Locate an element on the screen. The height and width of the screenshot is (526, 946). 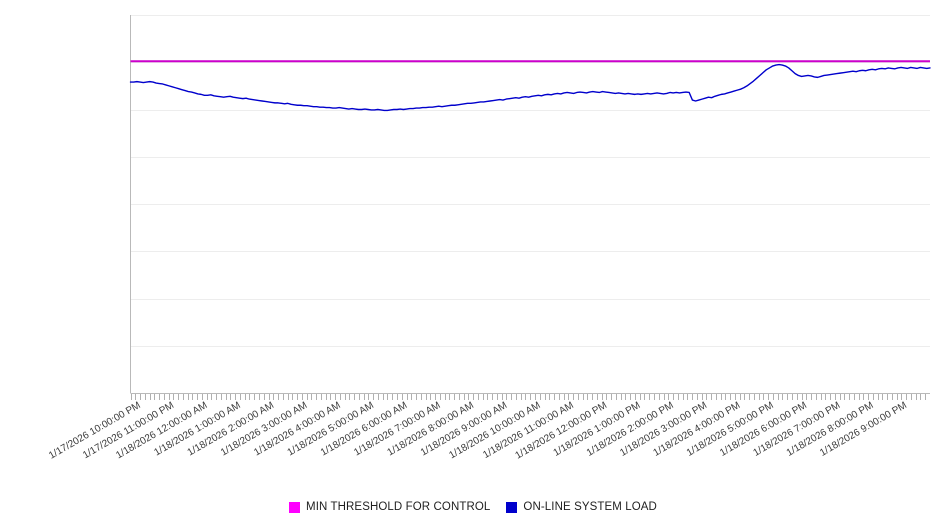
series-on-line-system-load is located at coordinates (530, 87).